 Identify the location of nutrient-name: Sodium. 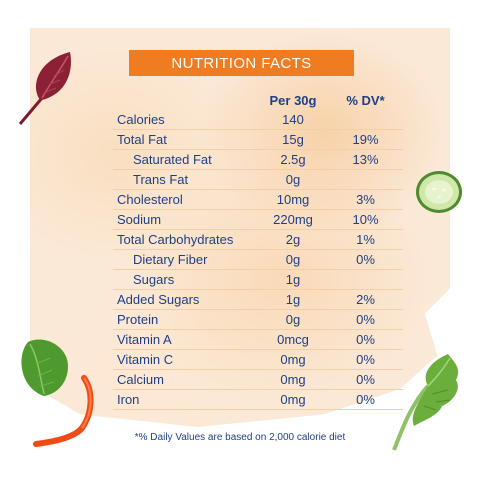
(139, 219).